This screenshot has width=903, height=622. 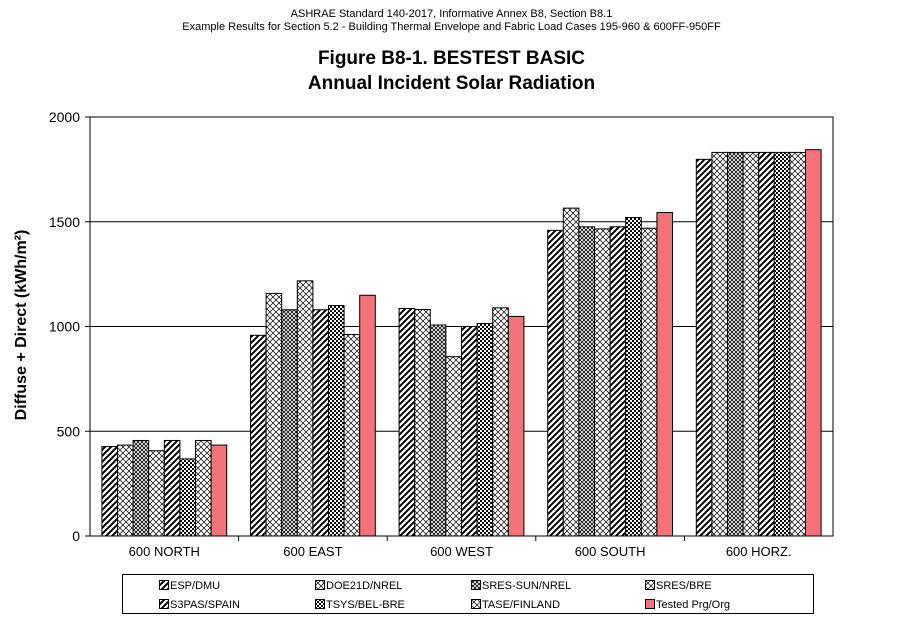 I want to click on x-tick-label: 600 EAST, so click(x=312, y=551).